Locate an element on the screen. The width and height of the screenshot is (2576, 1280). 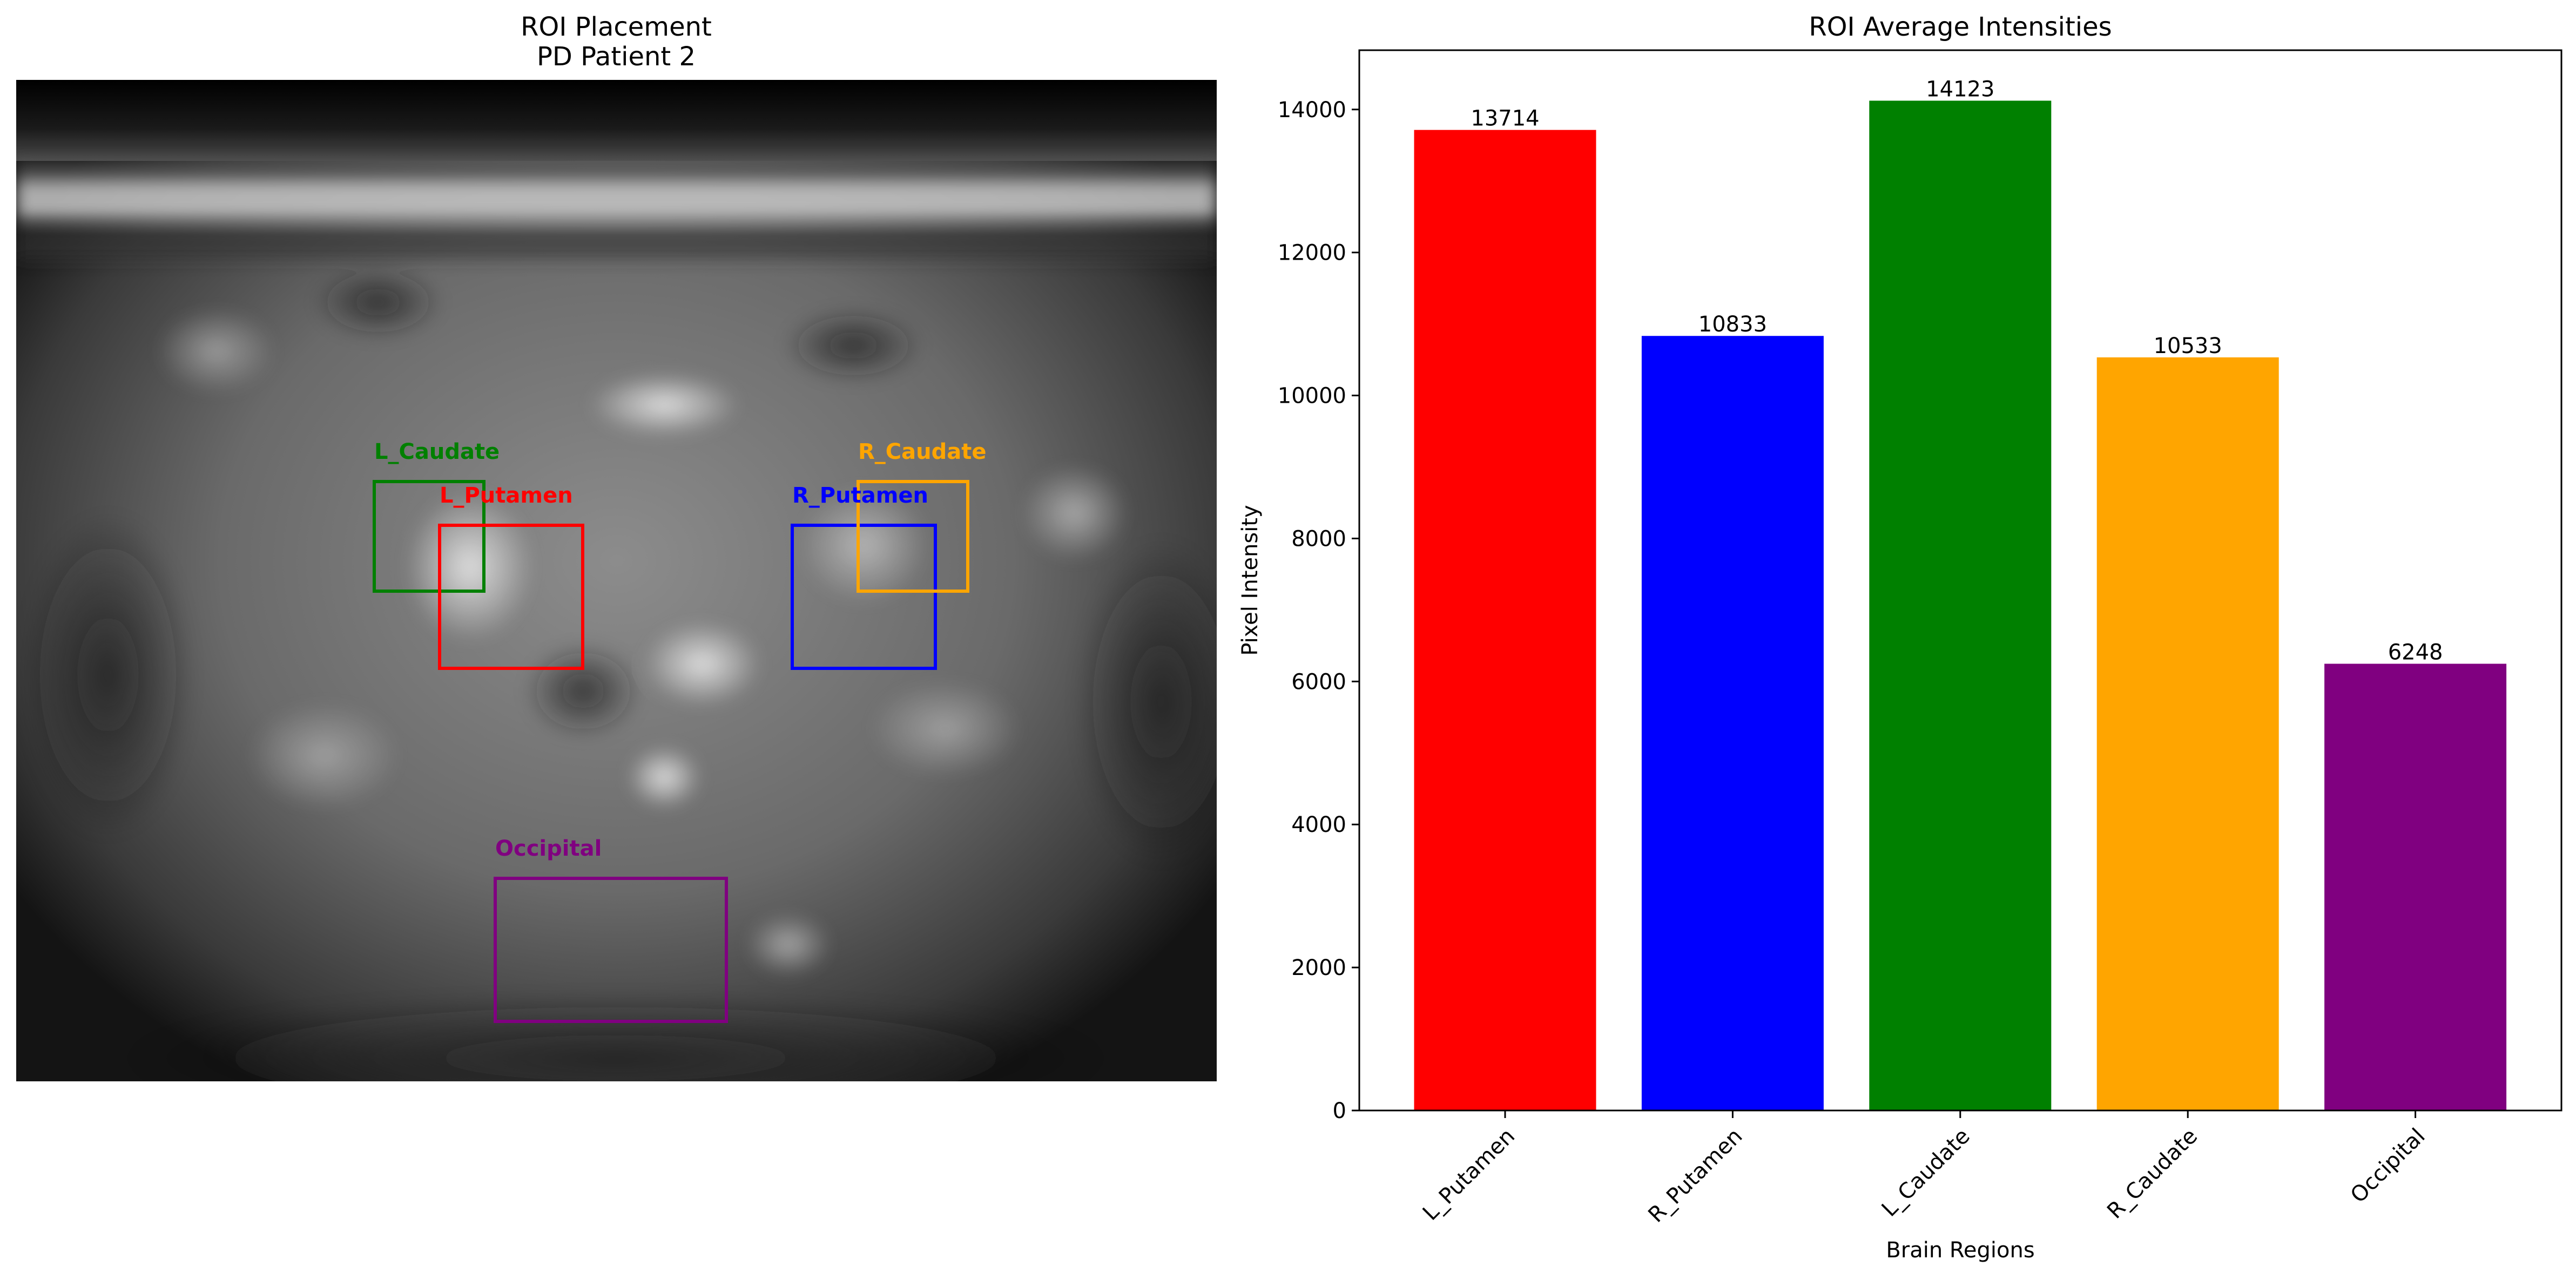
x-axis-label: Brain Regions is located at coordinates (1960, 1250).